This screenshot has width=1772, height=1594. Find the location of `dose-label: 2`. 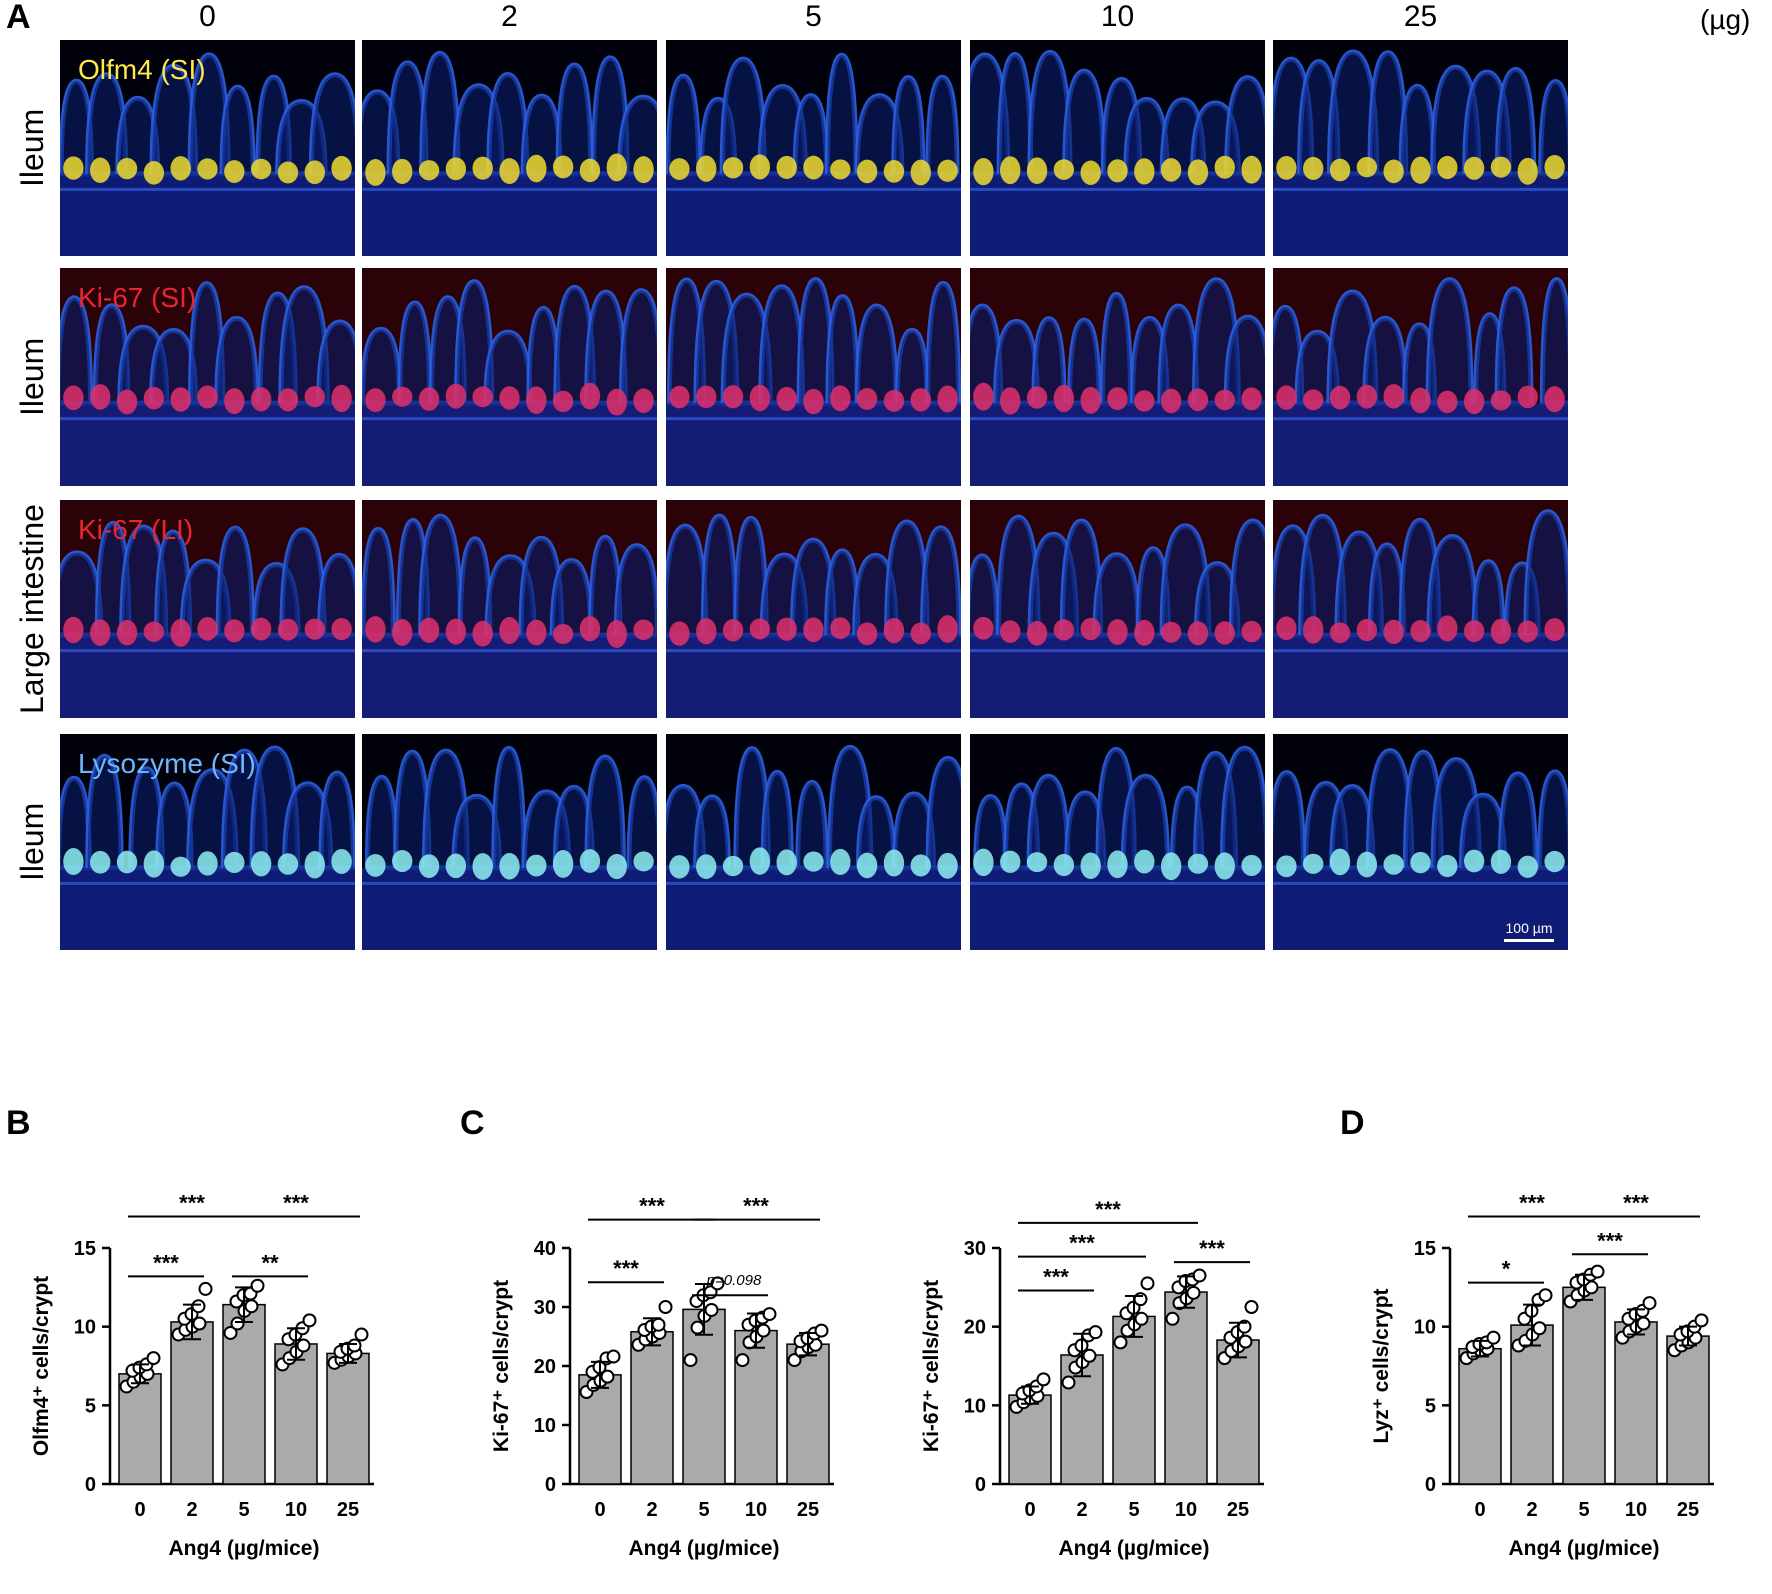

dose-label: 2 is located at coordinates (509, 16).